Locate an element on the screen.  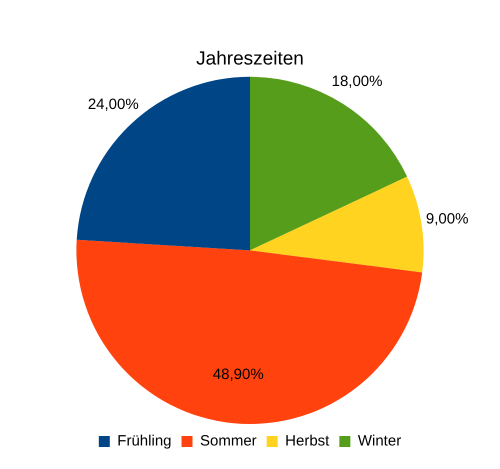
data-label: 9,00% is located at coordinates (447, 219).